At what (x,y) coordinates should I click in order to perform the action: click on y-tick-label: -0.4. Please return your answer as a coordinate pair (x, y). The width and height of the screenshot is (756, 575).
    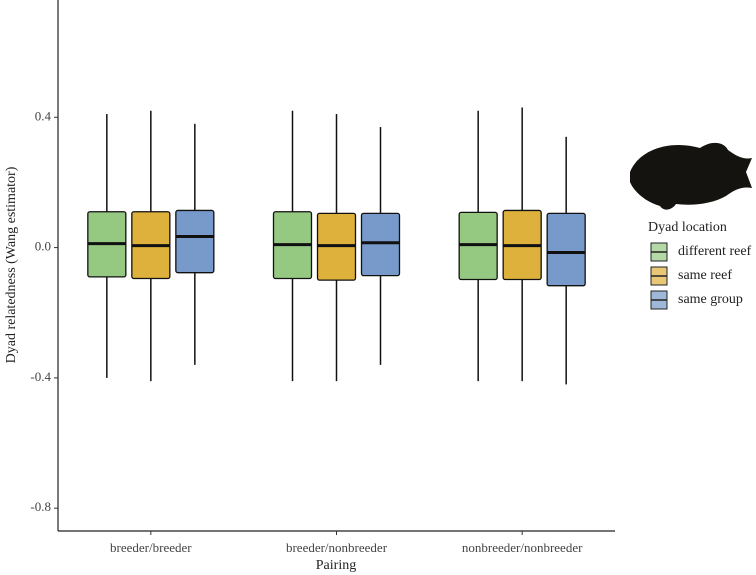
    Looking at the image, I should click on (40, 376).